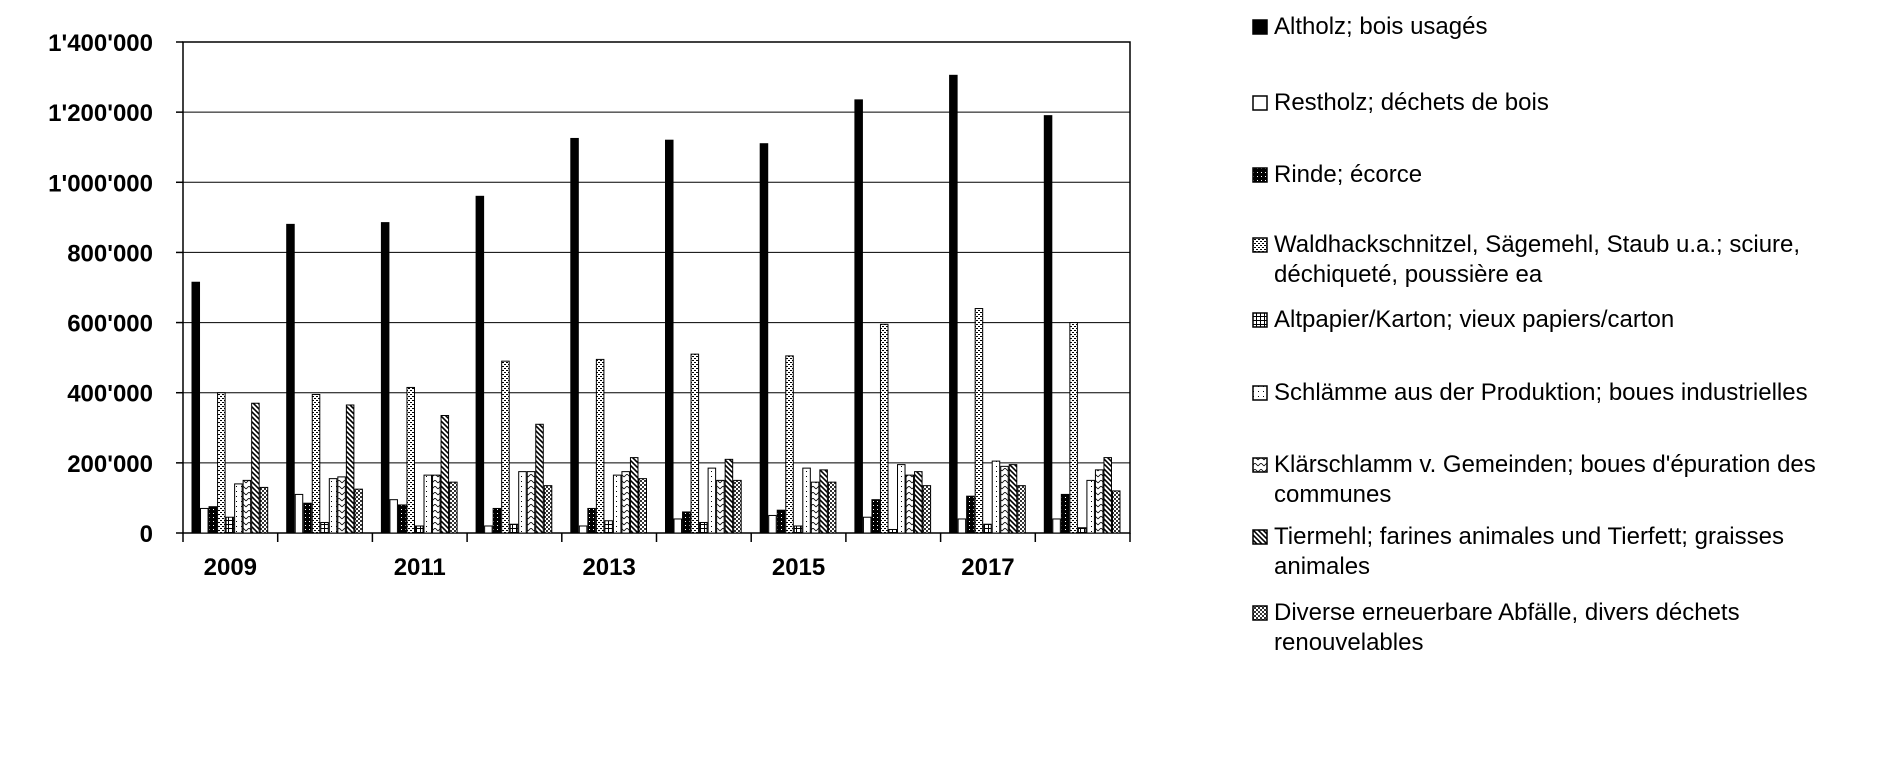 The height and width of the screenshot is (770, 1883). I want to click on bar-series-1-2018, so click(1048, 324).